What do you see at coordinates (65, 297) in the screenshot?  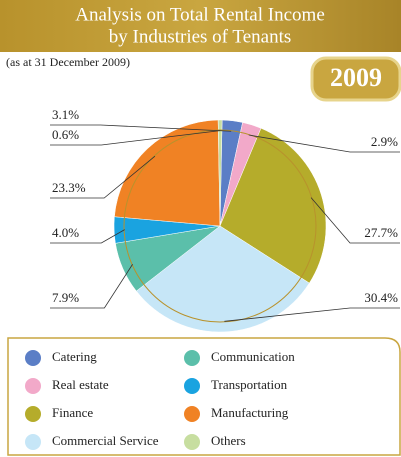 I see `data-label: 7.9%` at bounding box center [65, 297].